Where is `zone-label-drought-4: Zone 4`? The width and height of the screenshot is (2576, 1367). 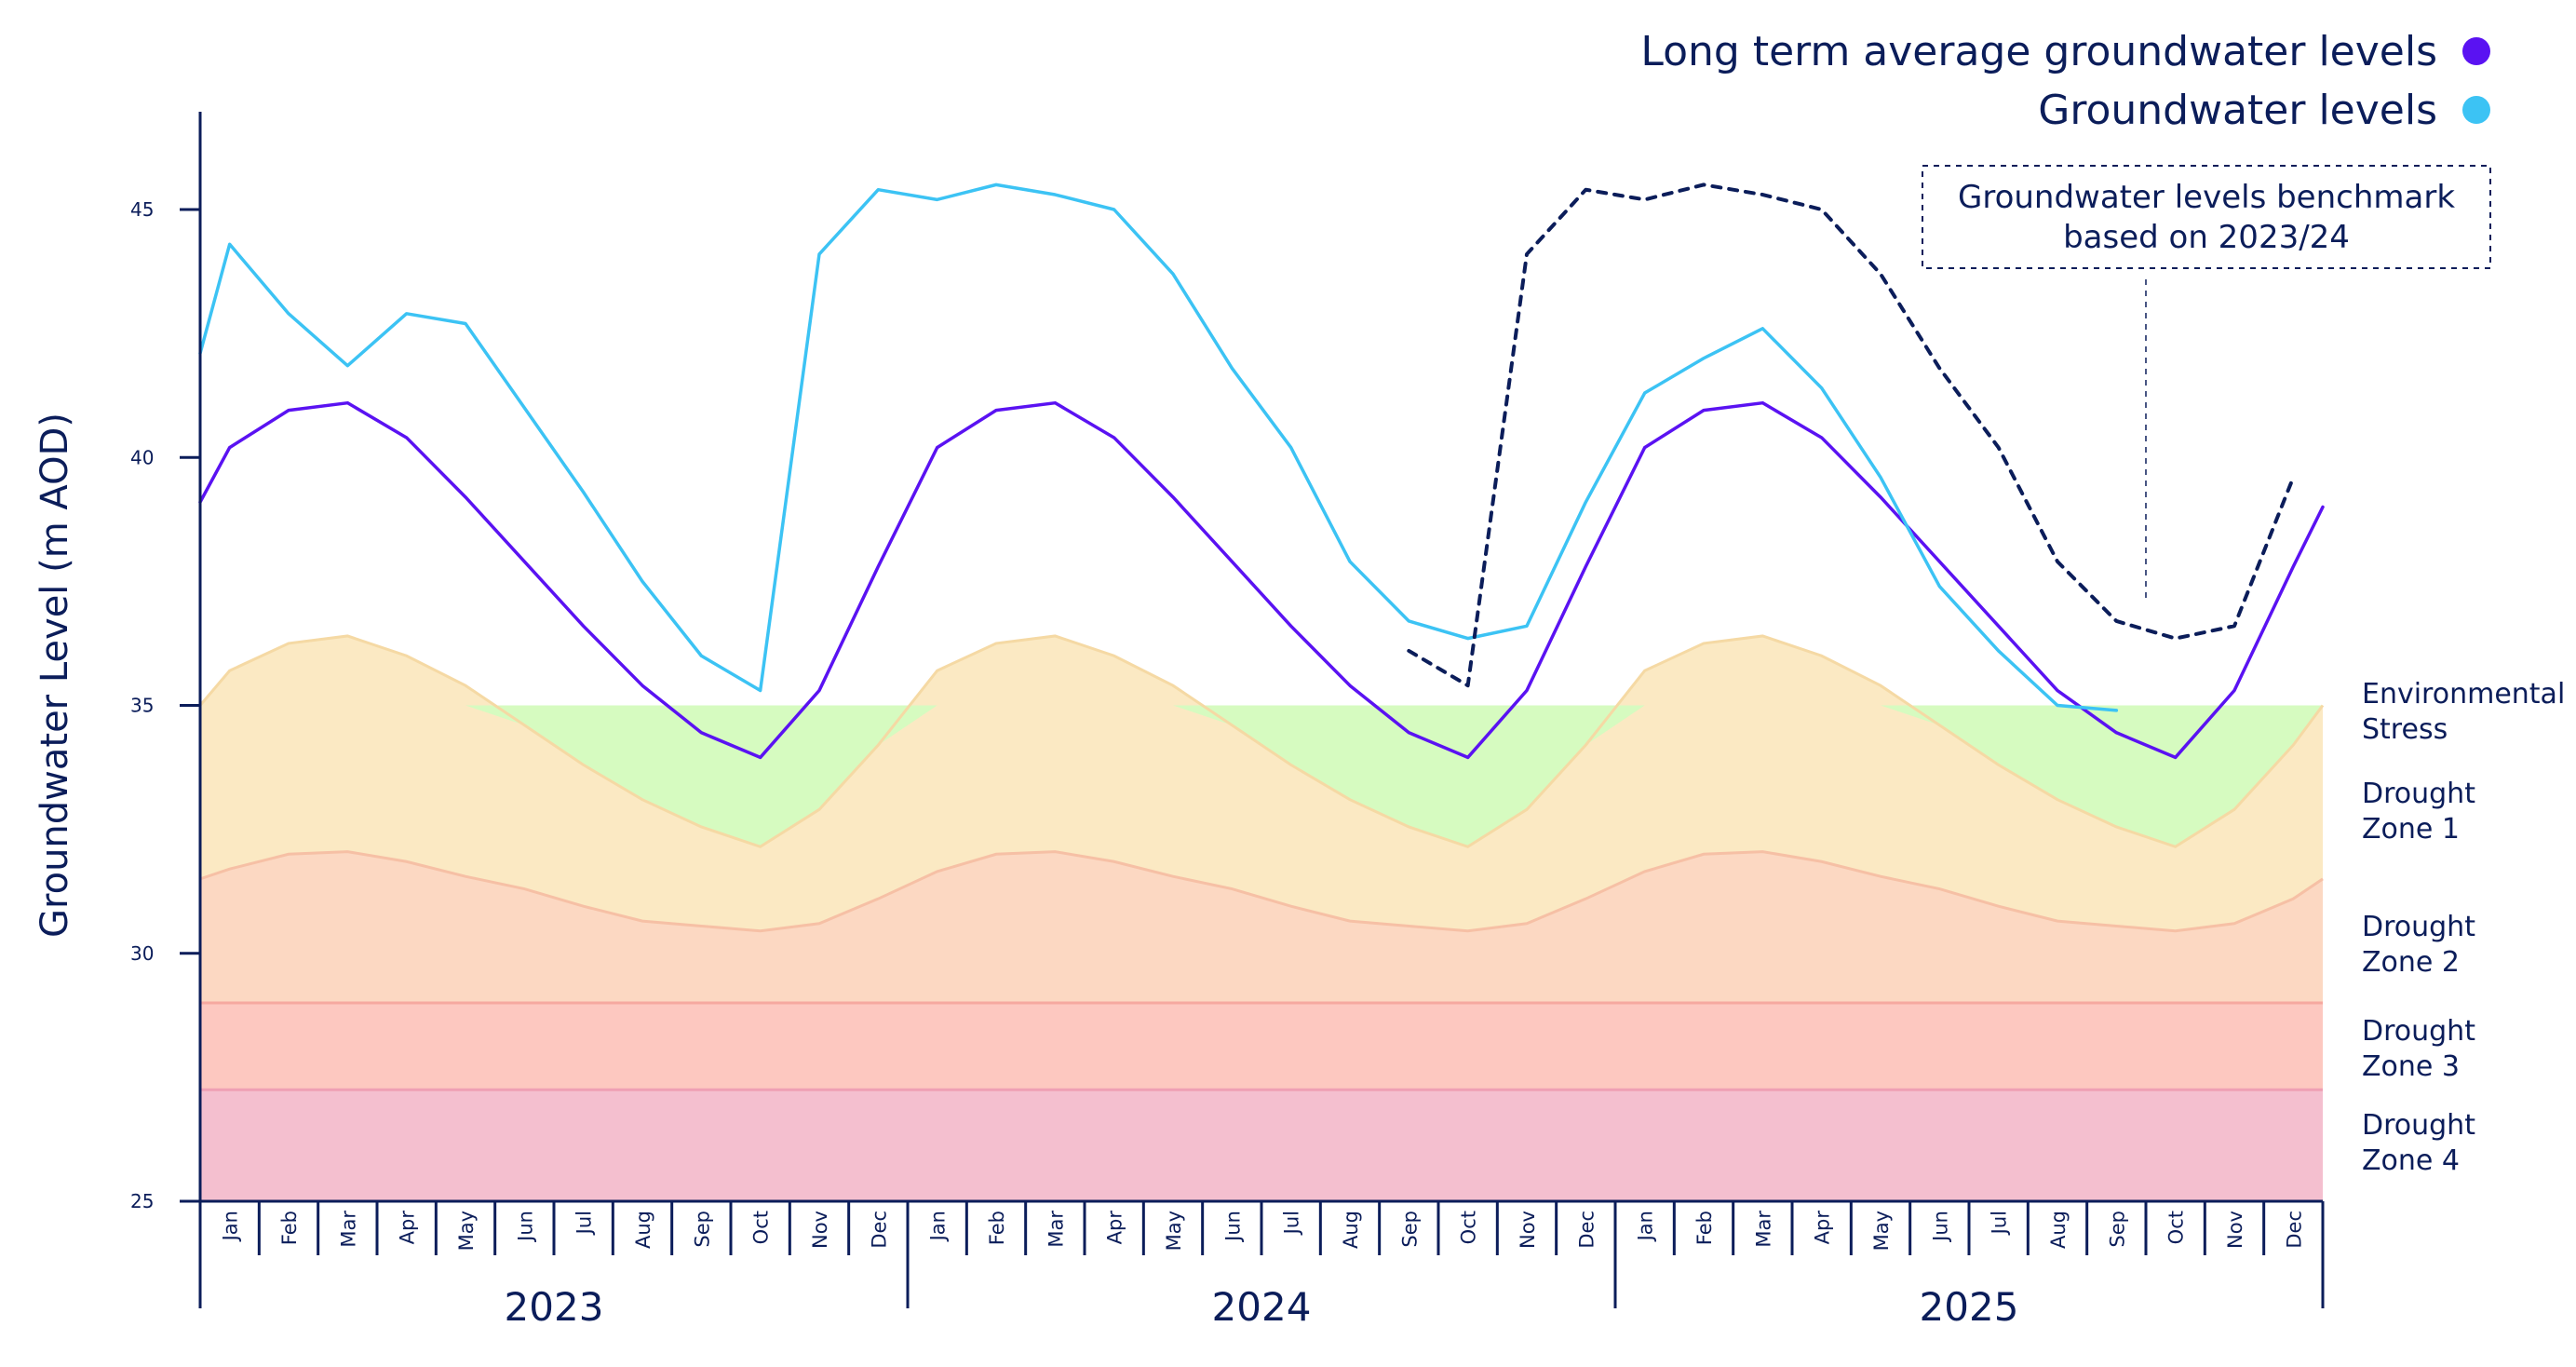 zone-label-drought-4: Zone 4 is located at coordinates (2411, 1160).